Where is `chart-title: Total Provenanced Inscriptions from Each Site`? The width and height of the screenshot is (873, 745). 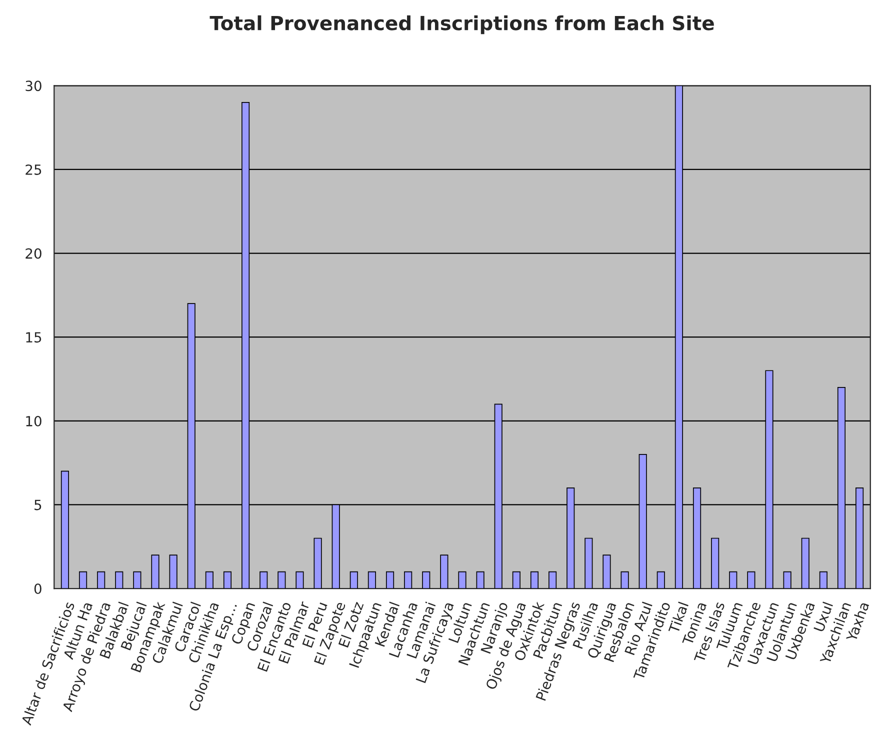
chart-title: Total Provenanced Inscriptions from Each Site is located at coordinates (462, 24).